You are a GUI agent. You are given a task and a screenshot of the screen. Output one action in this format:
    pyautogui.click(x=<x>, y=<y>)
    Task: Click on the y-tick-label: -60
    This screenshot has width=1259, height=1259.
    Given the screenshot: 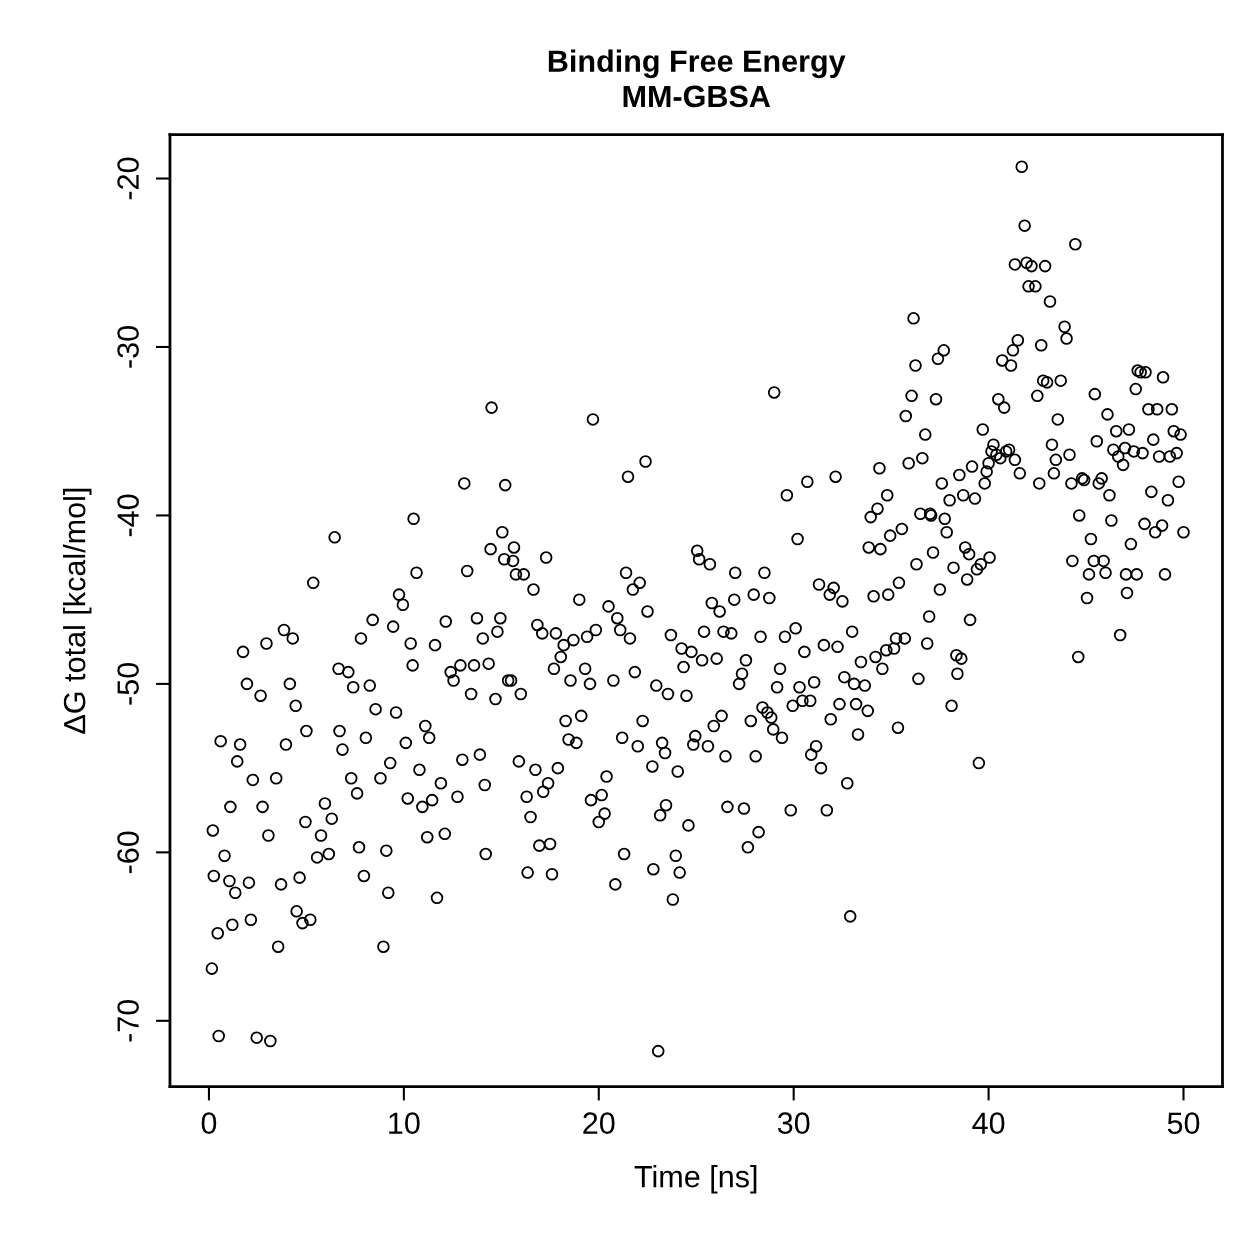 What is the action you would take?
    pyautogui.click(x=128, y=852)
    